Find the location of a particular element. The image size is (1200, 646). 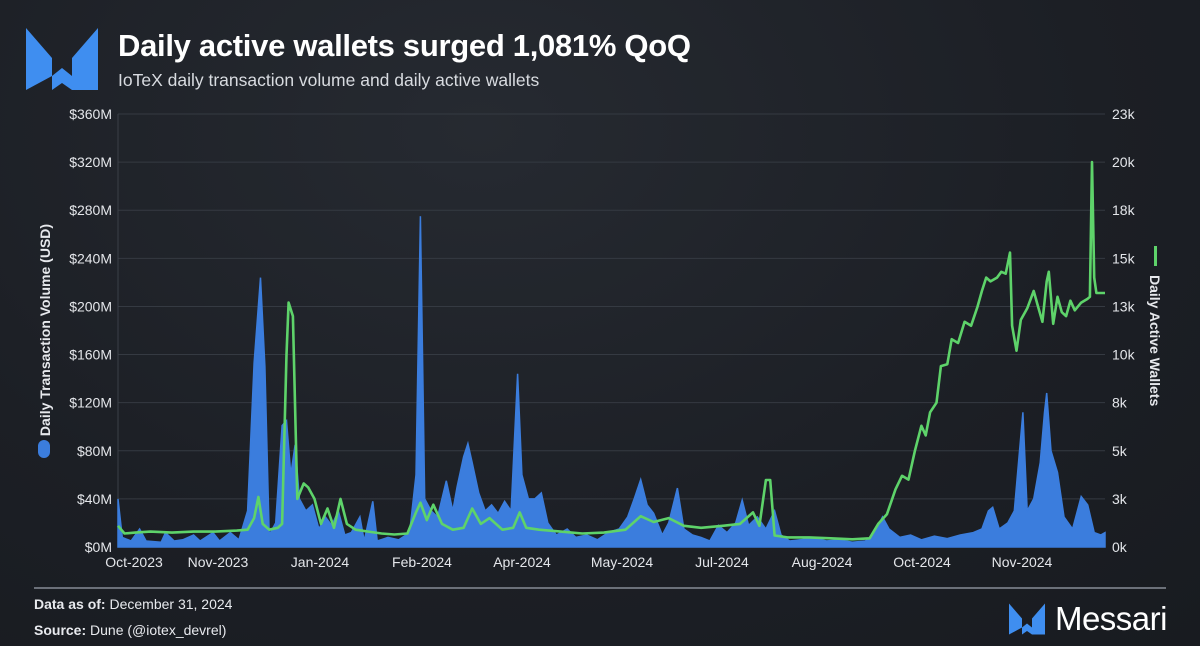

y-right-tick-label: 13k is located at coordinates (1124, 306).